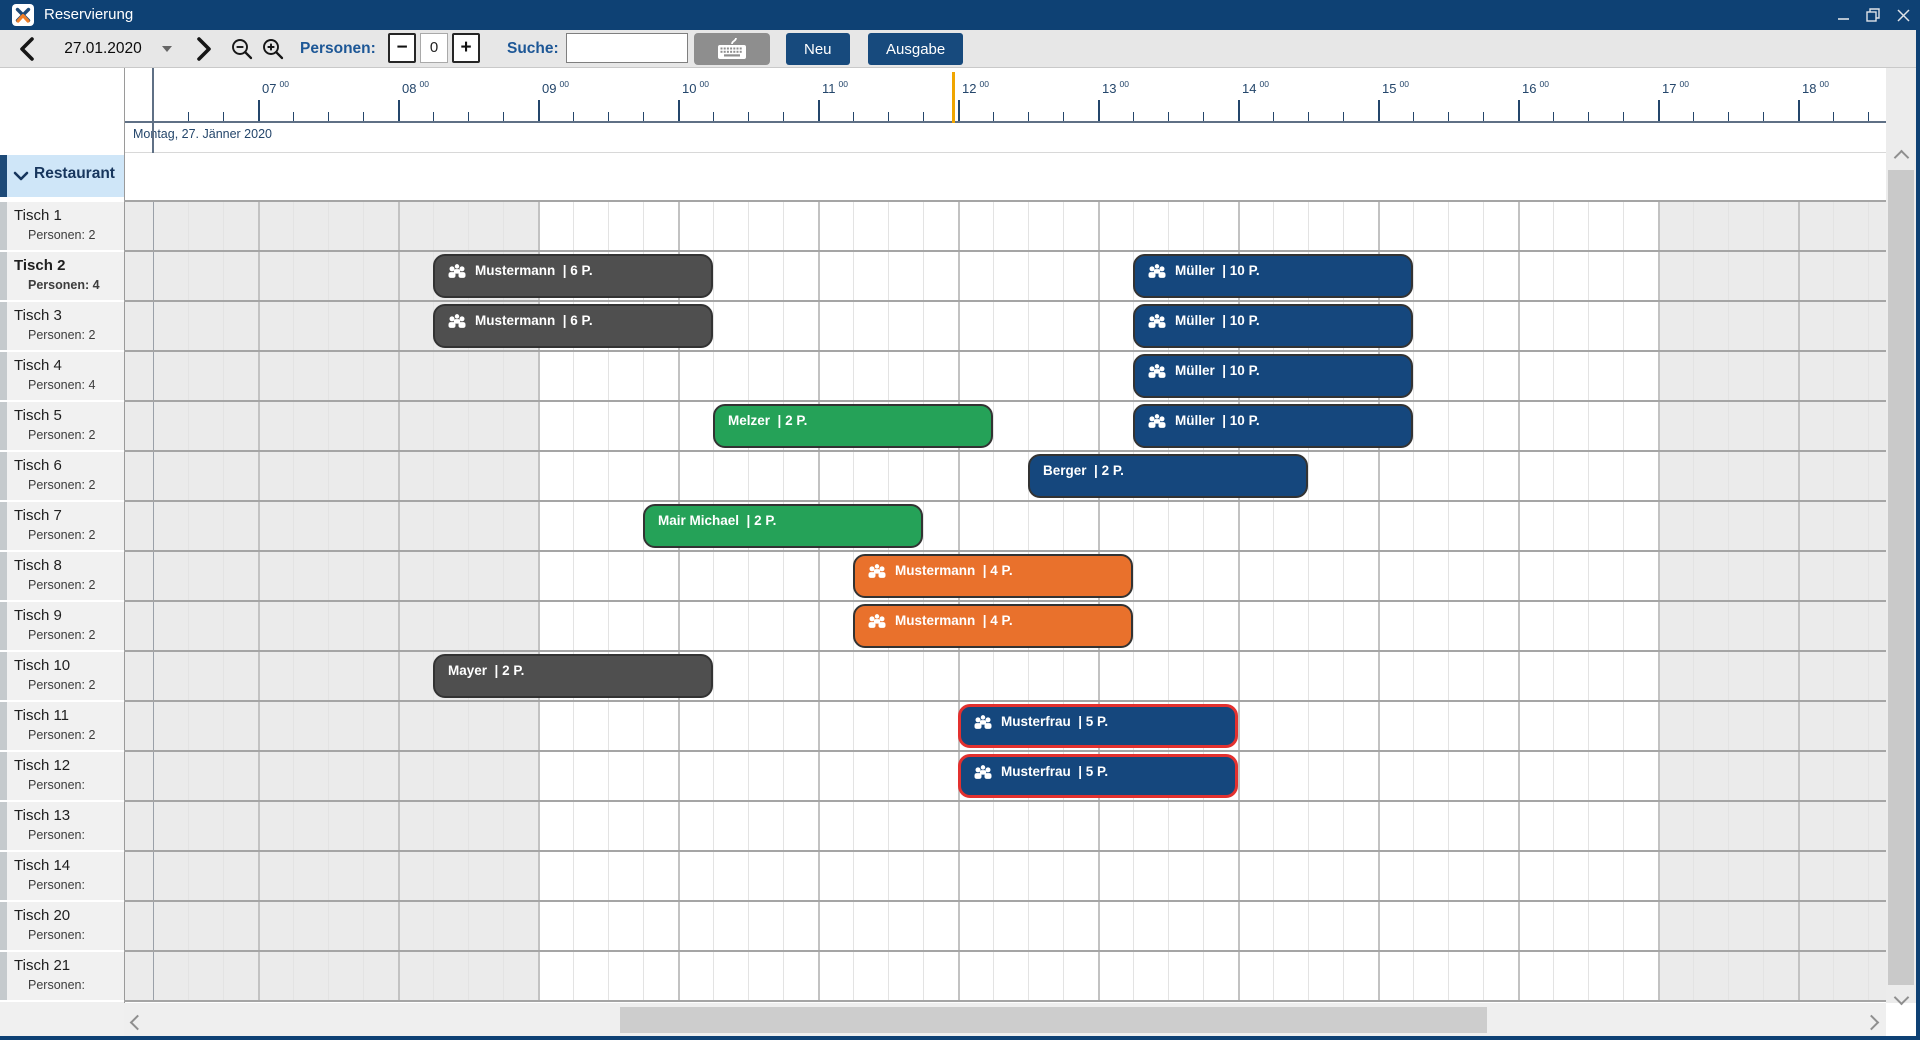 This screenshot has height=1040, width=1920. Describe the element at coordinates (62, 676) in the screenshot. I see `sidebar-item-tisch-10: Tisch 10 Personen: 2` at that location.